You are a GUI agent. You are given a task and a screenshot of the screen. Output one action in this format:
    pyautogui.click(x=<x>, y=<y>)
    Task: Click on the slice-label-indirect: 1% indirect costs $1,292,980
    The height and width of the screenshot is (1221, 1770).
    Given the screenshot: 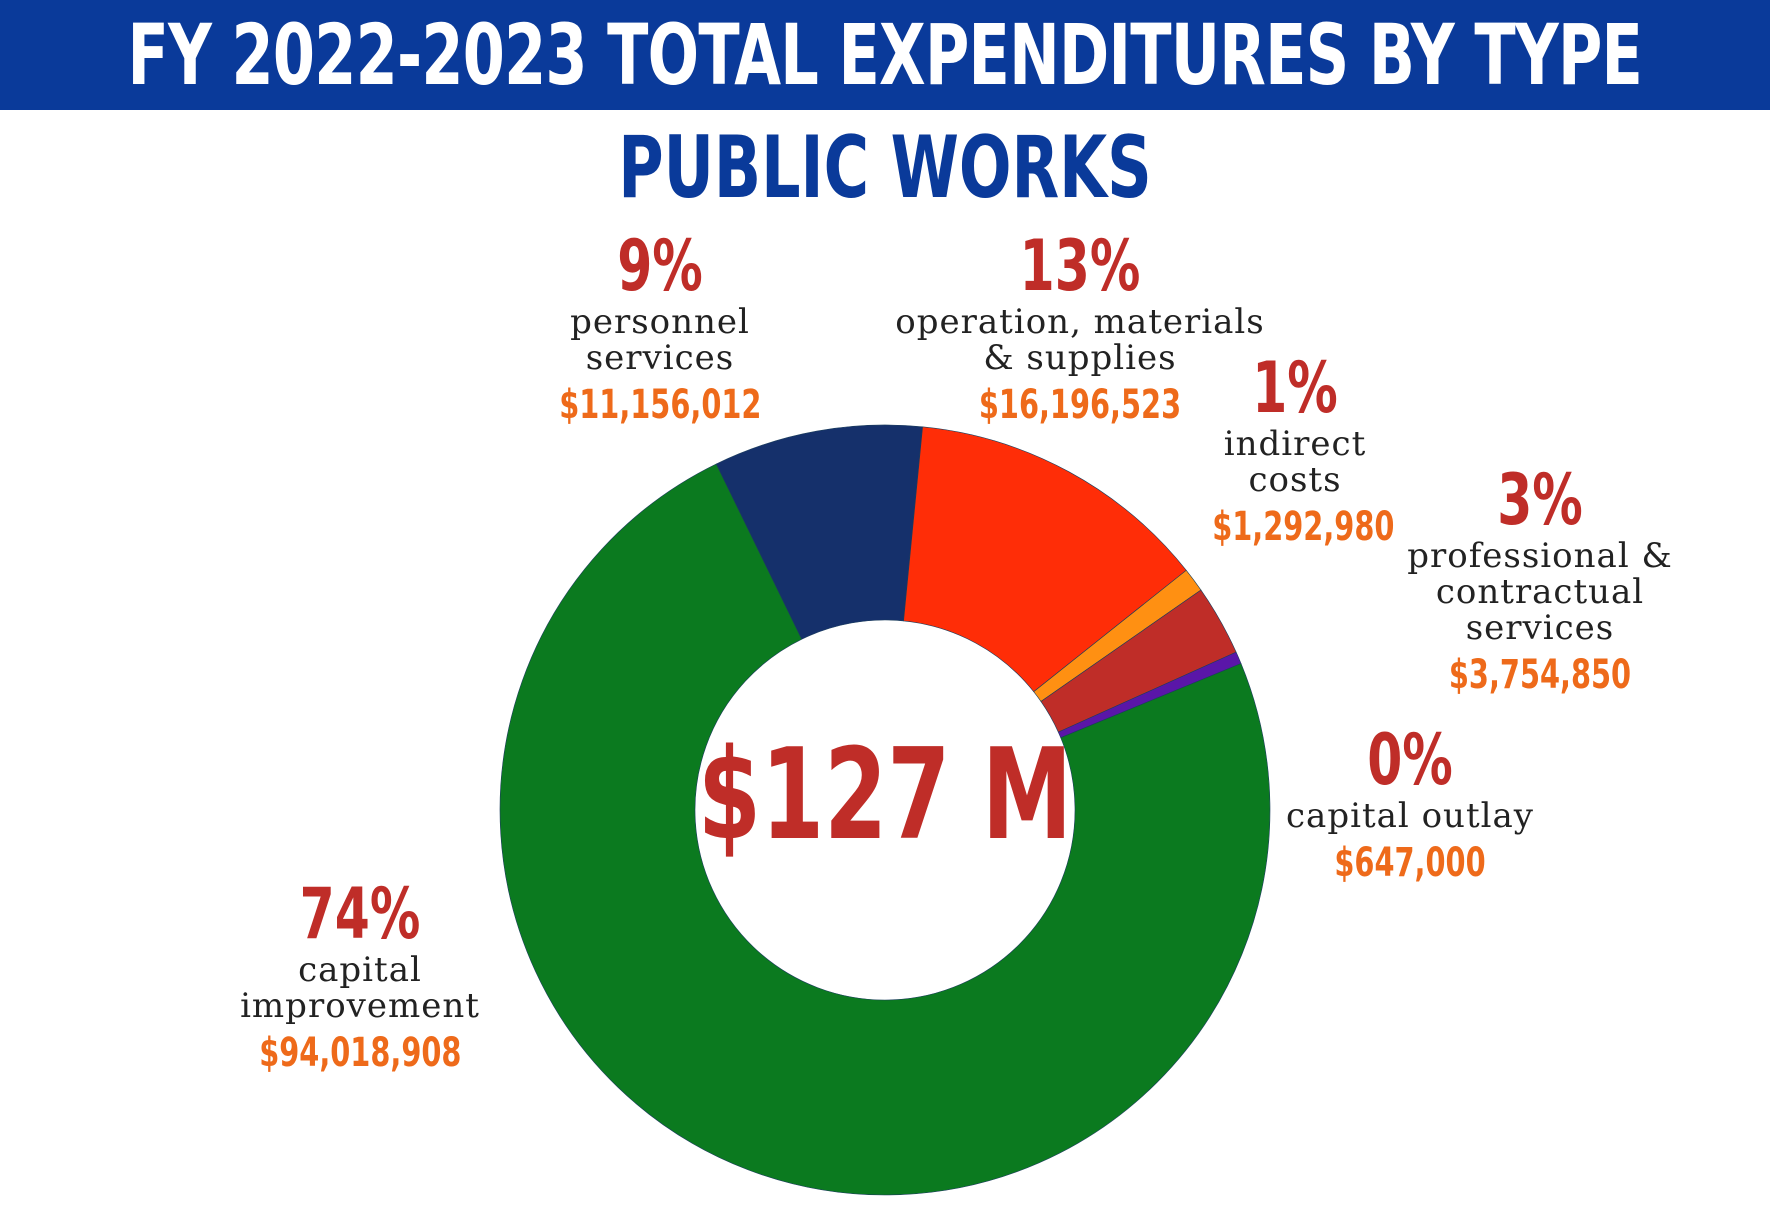 What is the action you would take?
    pyautogui.click(x=1295, y=451)
    